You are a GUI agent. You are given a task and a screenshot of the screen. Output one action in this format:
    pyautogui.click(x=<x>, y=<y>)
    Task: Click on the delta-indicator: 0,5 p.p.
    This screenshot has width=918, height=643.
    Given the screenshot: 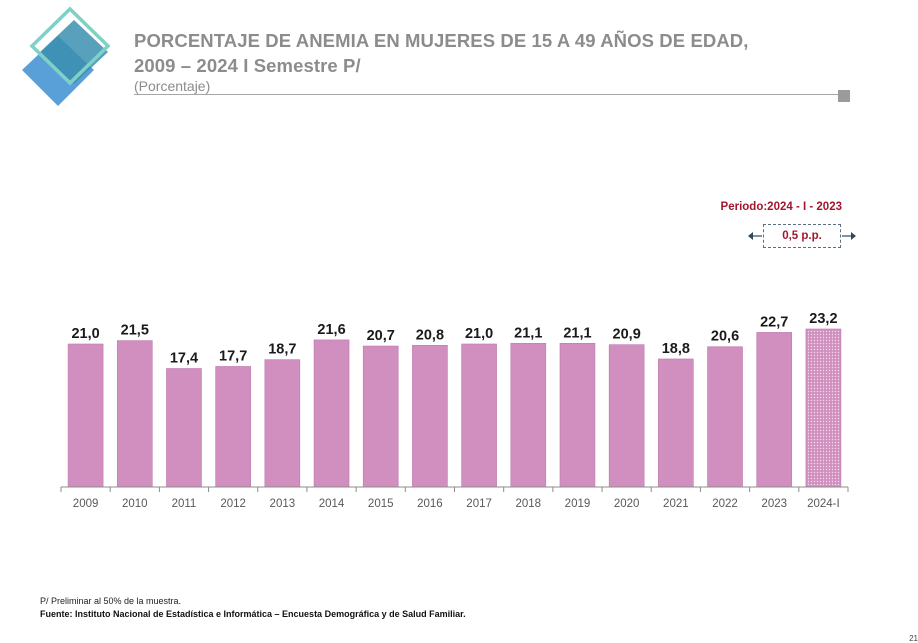 What is the action you would take?
    pyautogui.click(x=803, y=236)
    